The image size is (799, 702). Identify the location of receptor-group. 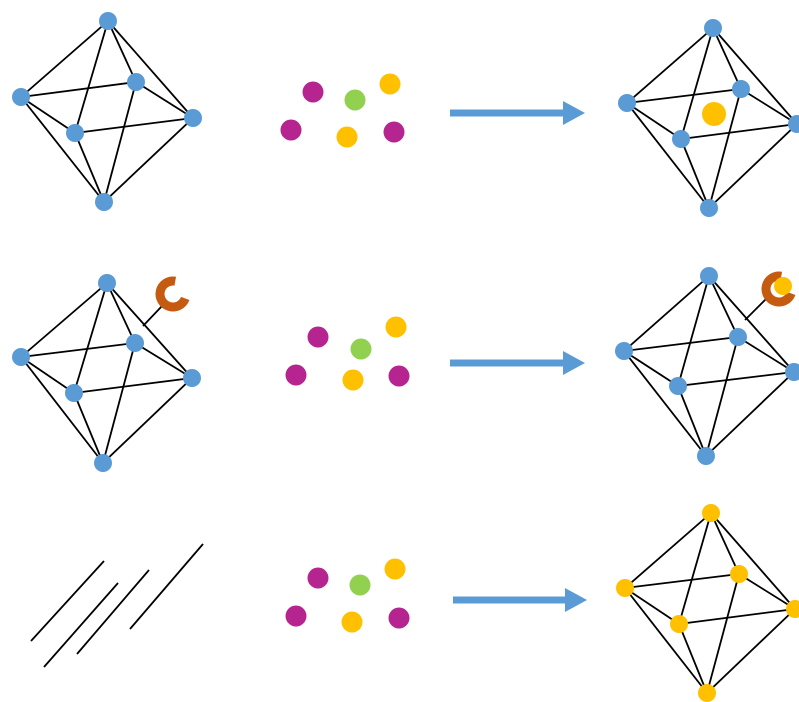
(166, 301).